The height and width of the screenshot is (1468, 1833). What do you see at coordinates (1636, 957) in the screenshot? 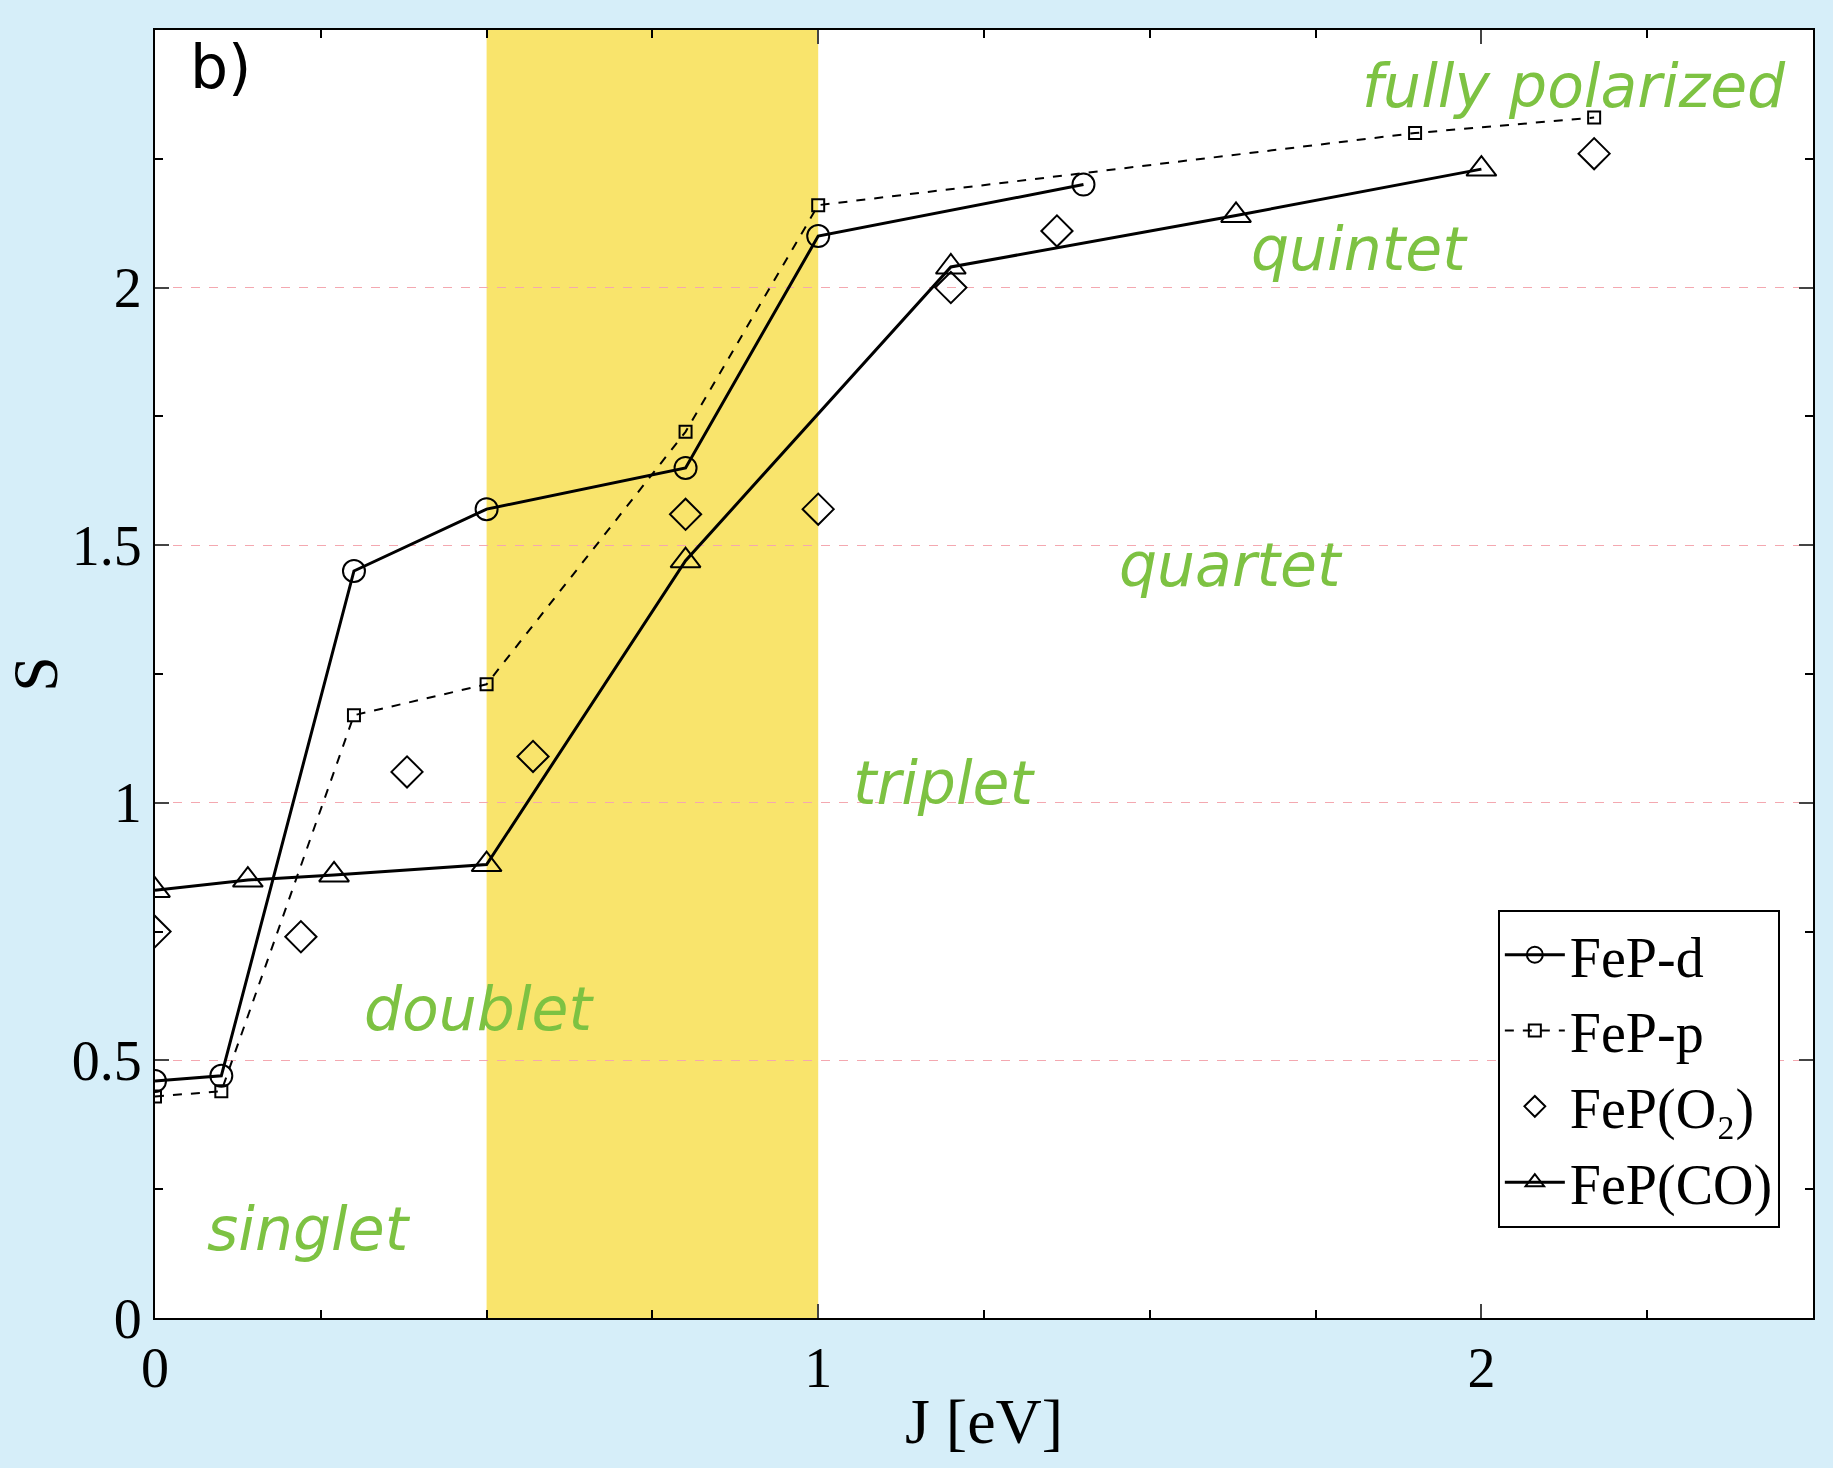
I see `legend-label: FeP-d` at bounding box center [1636, 957].